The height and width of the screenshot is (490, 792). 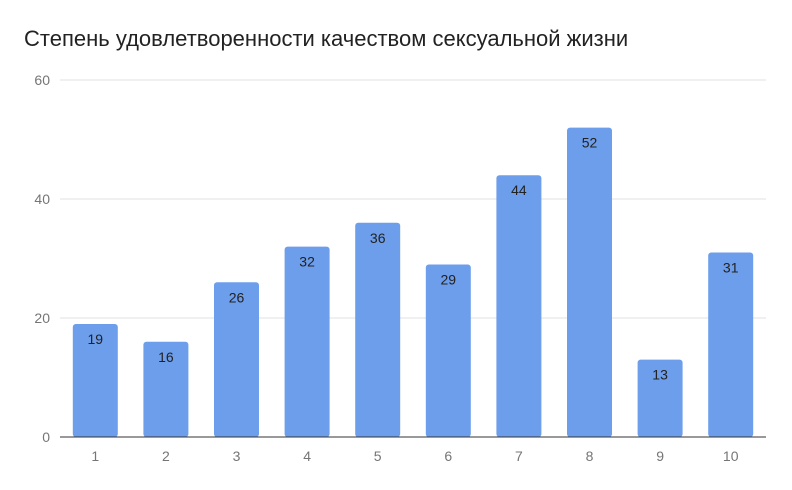 What do you see at coordinates (590, 456) in the screenshot?
I see `x-tick-label-8: 8` at bounding box center [590, 456].